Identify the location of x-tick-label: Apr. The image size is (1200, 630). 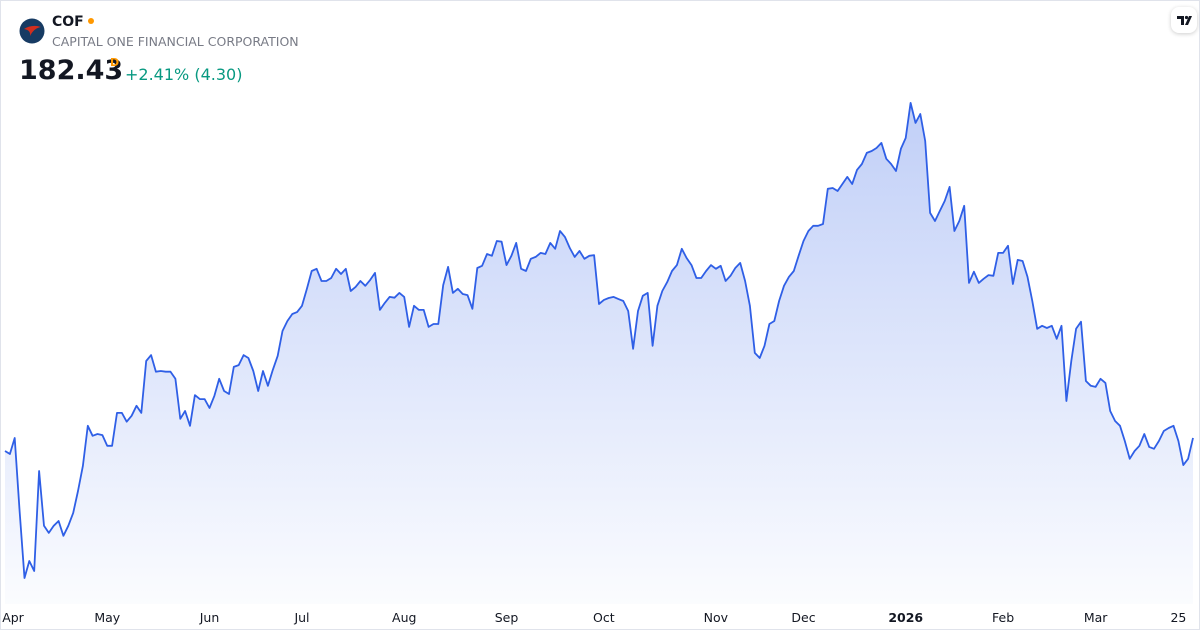
(13, 617).